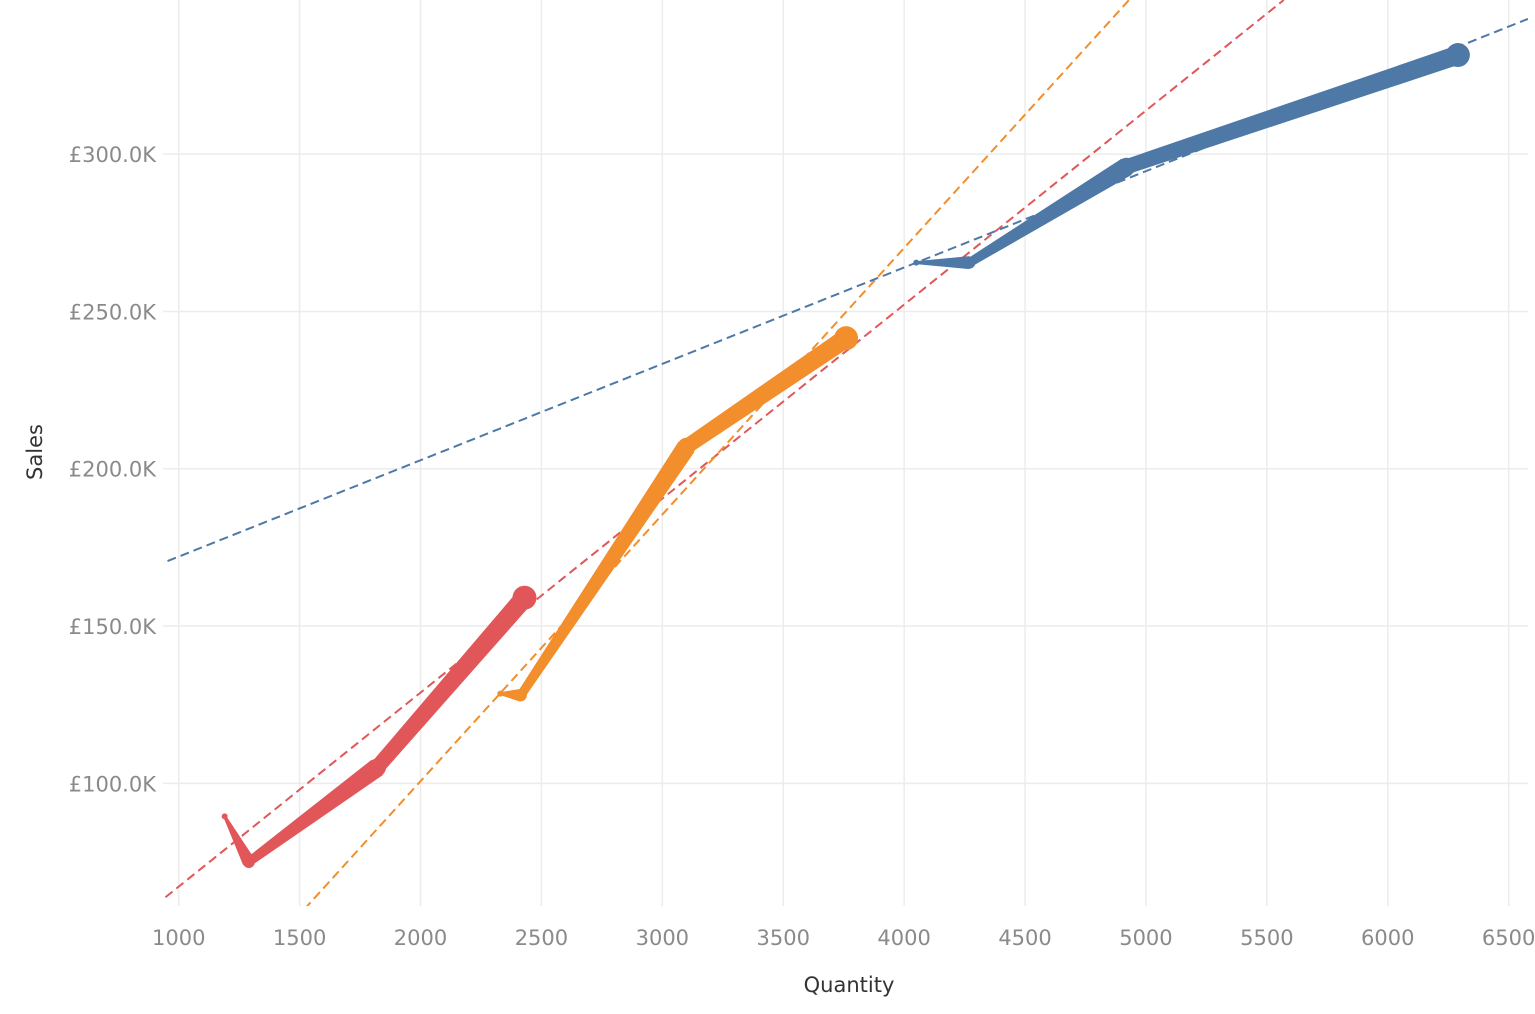  I want to click on x-tick-label: 6500, so click(1508, 938).